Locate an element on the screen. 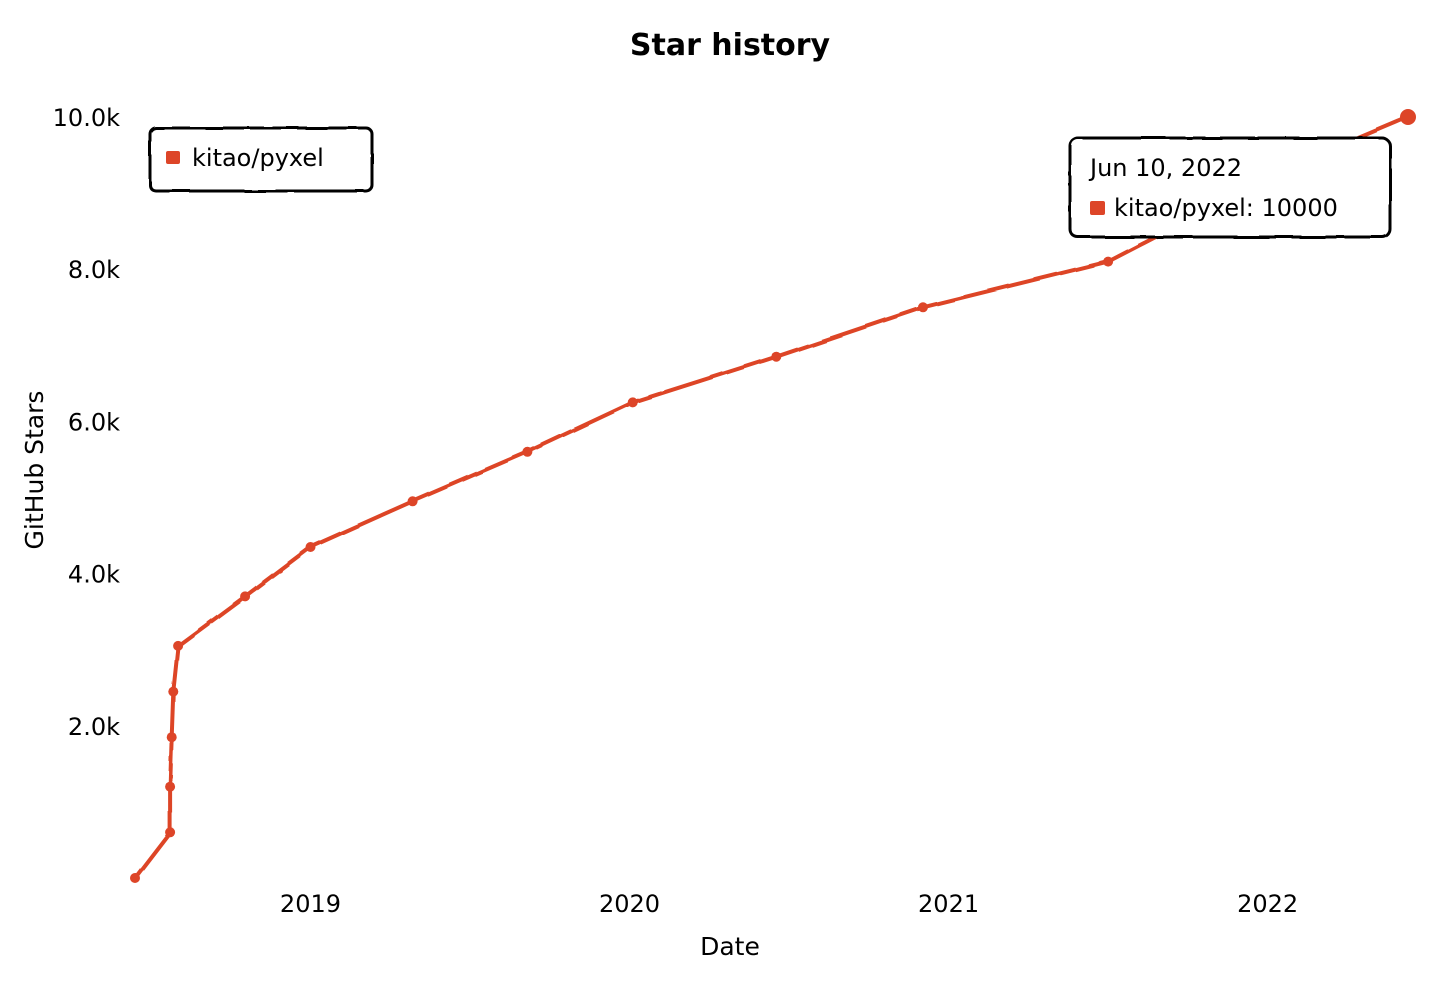 The image size is (1440, 981). x-tick-labels: 2019 2020 2021 2022 is located at coordinates (789, 904).